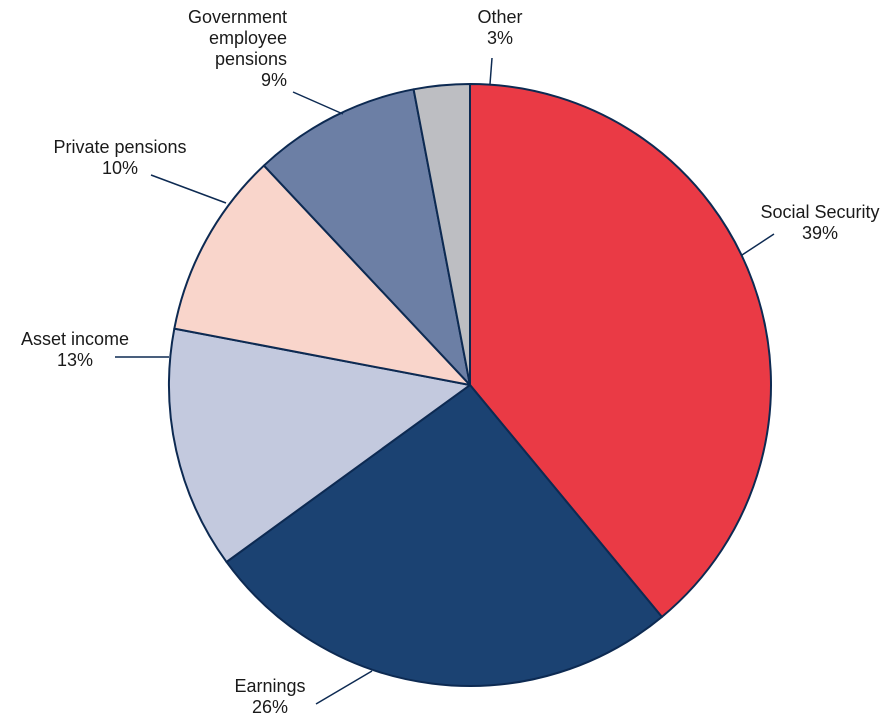  Describe the element at coordinates (319, 445) in the screenshot. I see `slice-asset-income` at that location.